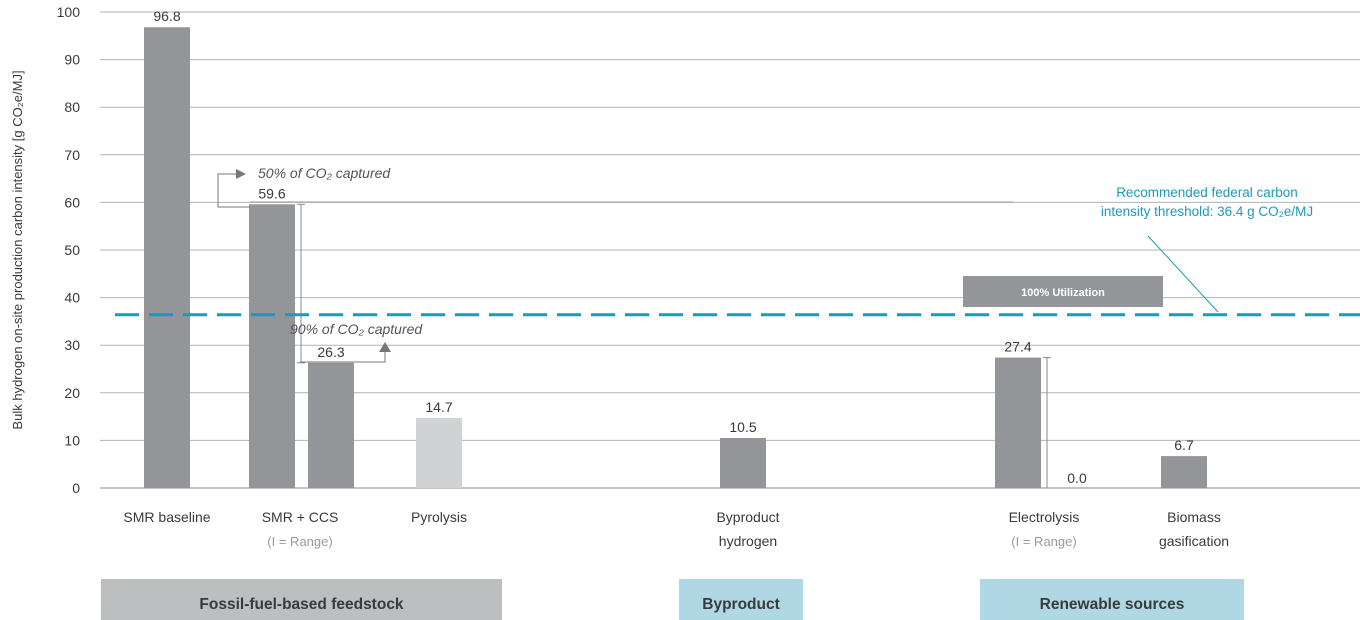  What do you see at coordinates (1043, 541) in the screenshot?
I see `category-sublabel-4: (I = Range)` at bounding box center [1043, 541].